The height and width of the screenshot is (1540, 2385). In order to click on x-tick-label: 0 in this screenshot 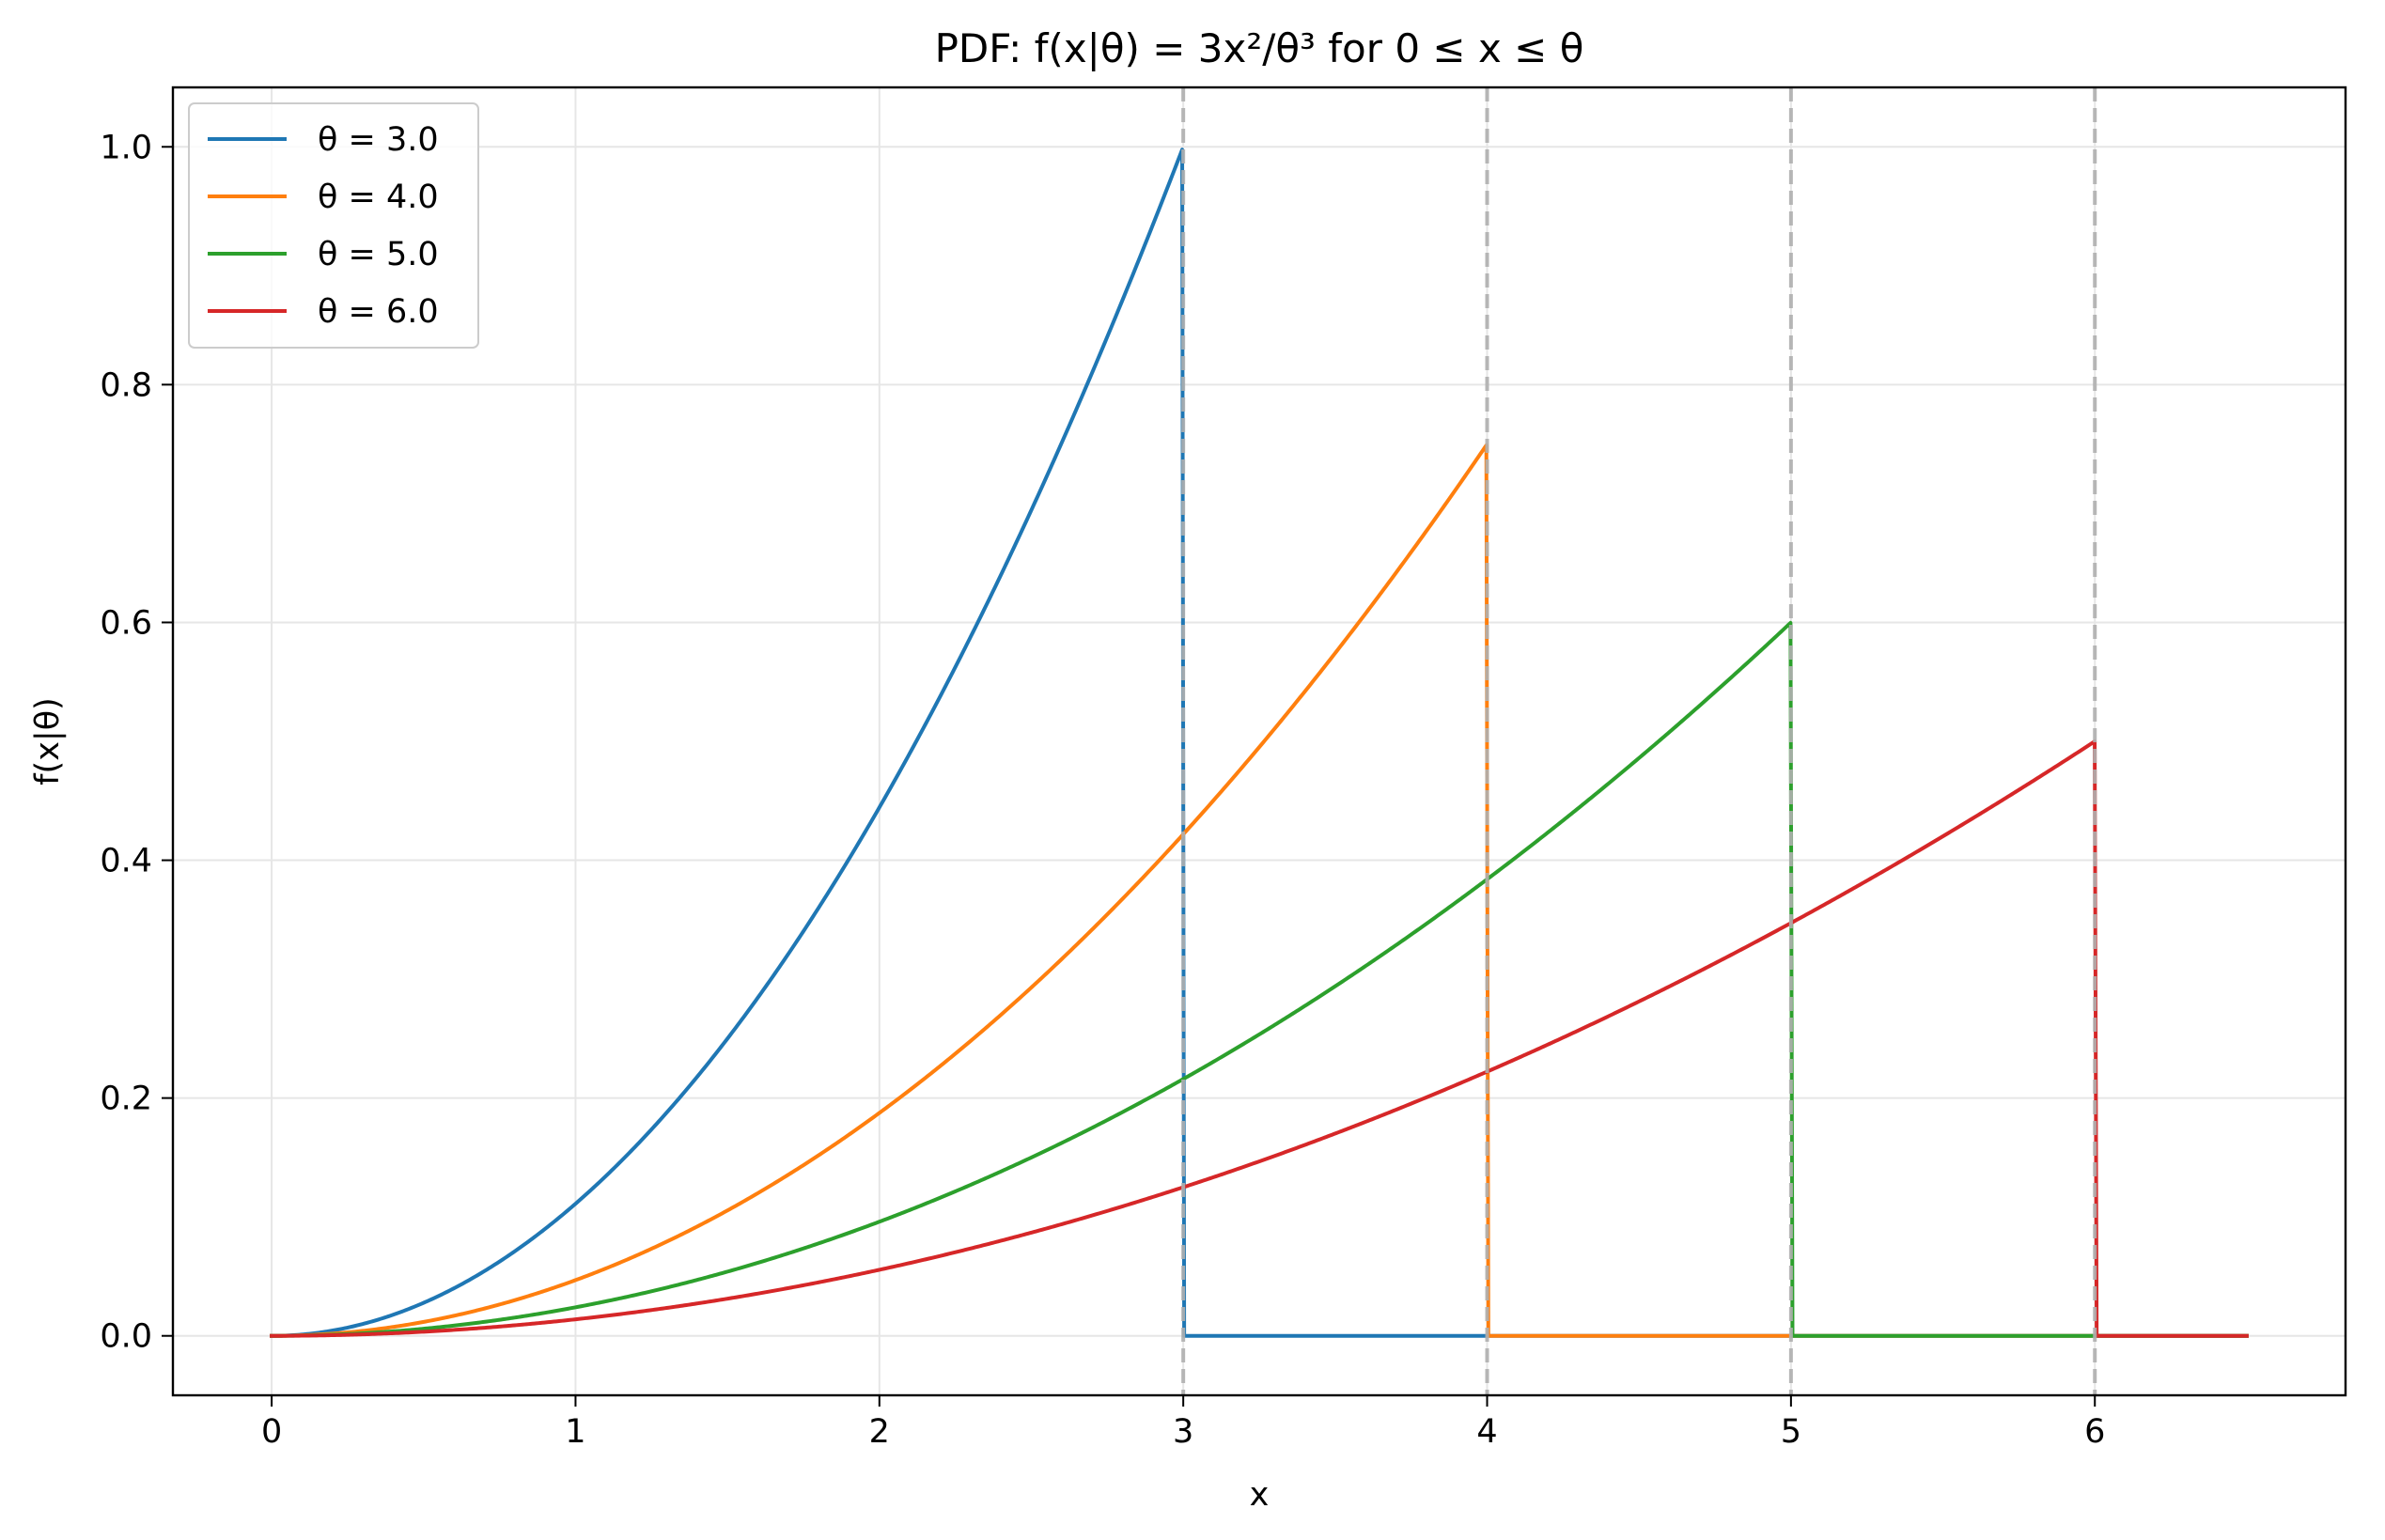, I will do `click(271, 1432)`.